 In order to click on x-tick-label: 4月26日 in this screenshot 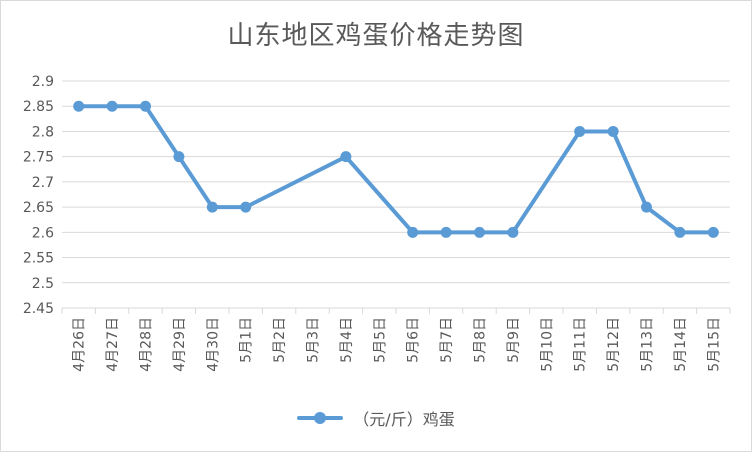, I will do `click(80, 344)`.